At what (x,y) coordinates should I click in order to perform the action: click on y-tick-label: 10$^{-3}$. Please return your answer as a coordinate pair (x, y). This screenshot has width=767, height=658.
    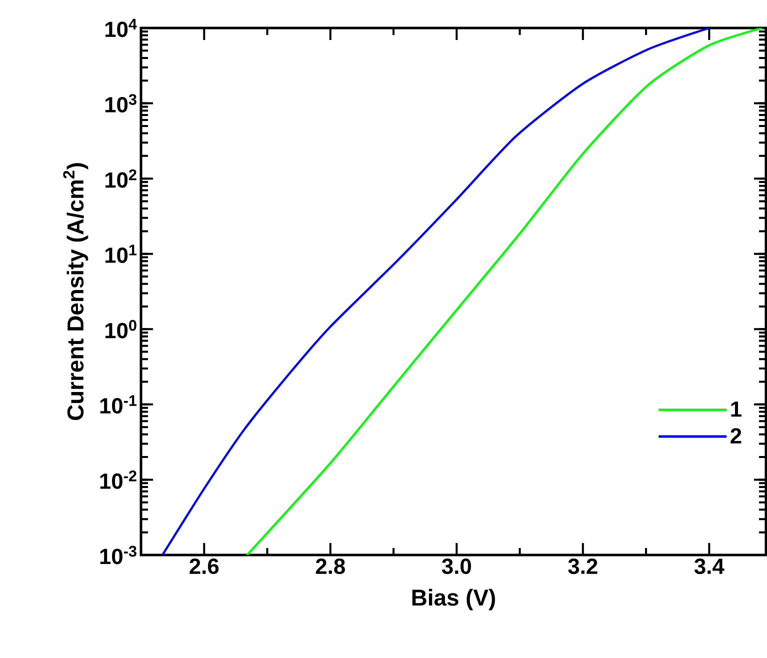
    Looking at the image, I should click on (118, 555).